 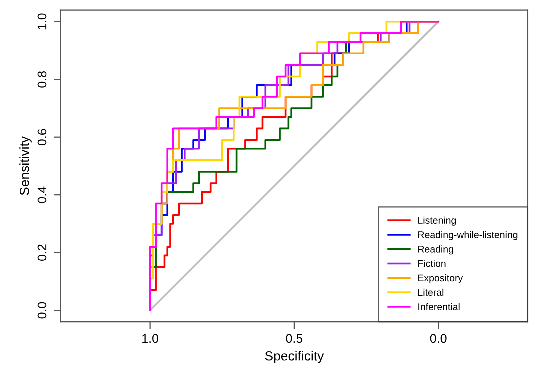 What do you see at coordinates (42, 137) in the screenshot?
I see `y-tick-label: 0.6` at bounding box center [42, 137].